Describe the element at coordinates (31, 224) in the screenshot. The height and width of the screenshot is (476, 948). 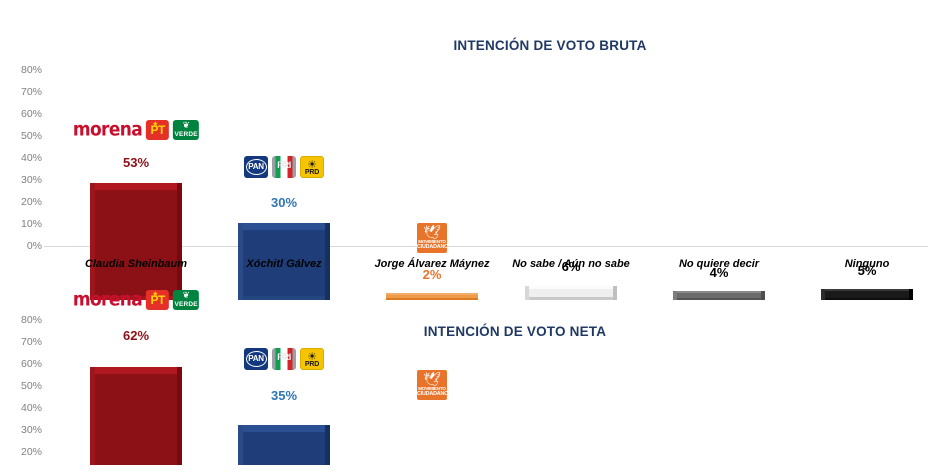
I see `y-tick: 10%` at that location.